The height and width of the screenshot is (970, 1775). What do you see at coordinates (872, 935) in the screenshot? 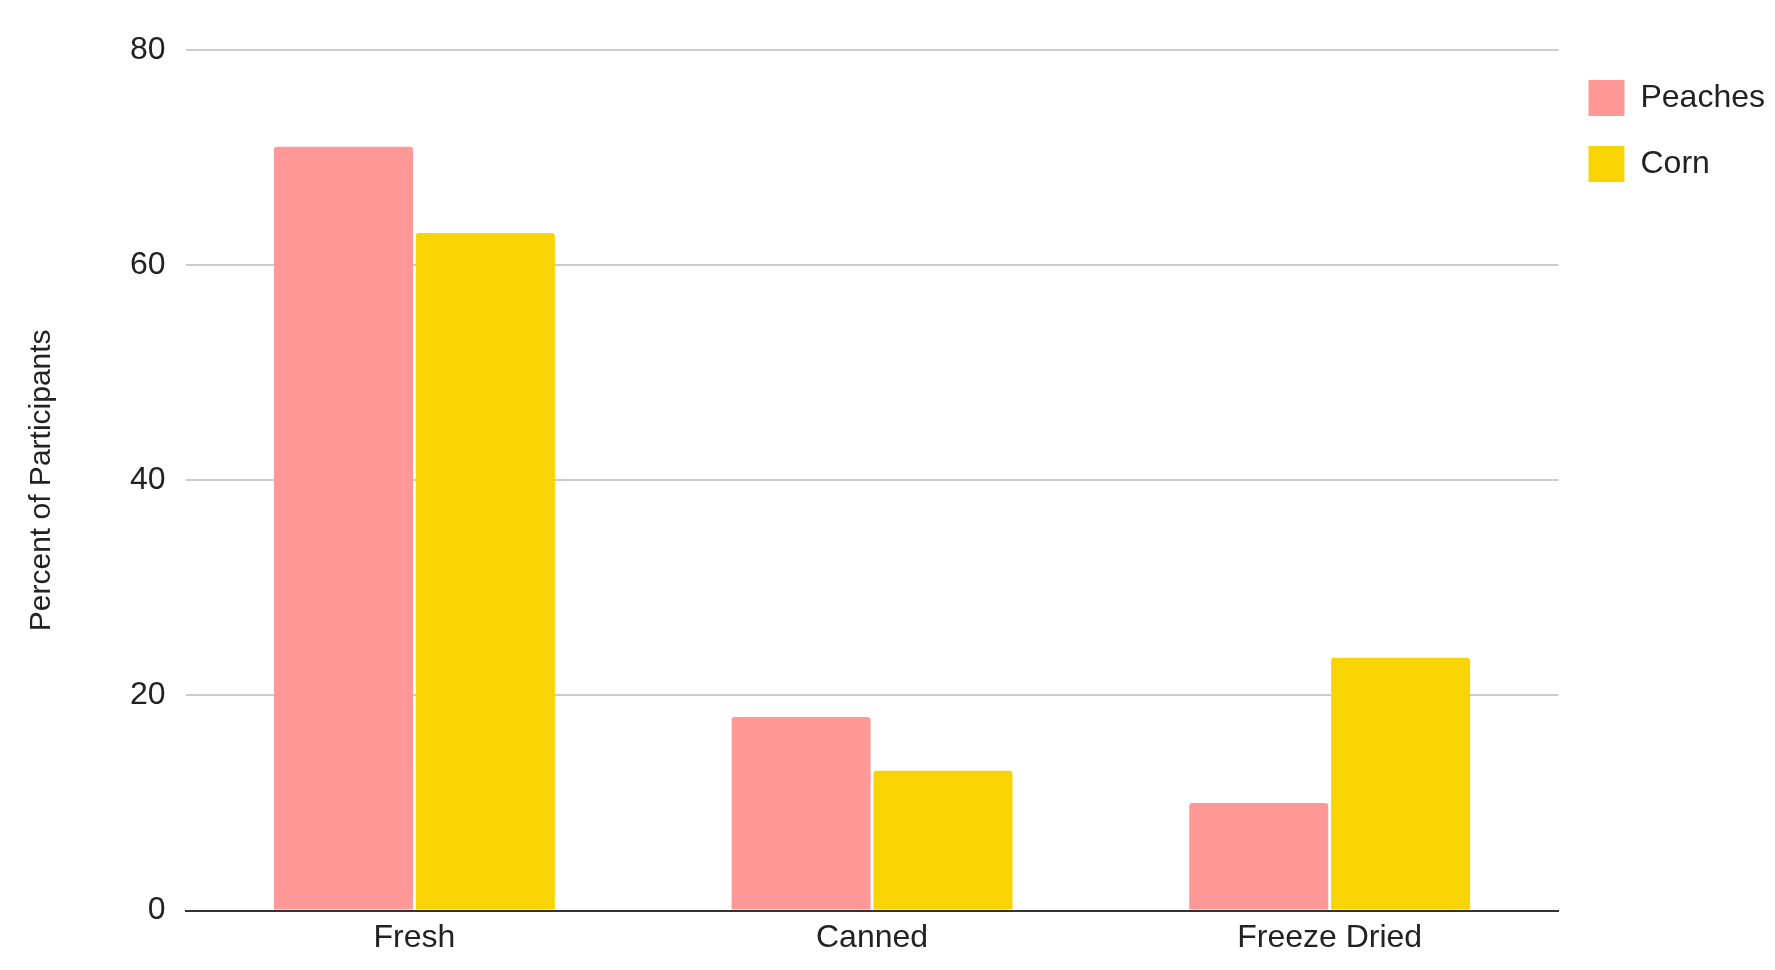
I see `x-tick-label: Canned` at bounding box center [872, 935].